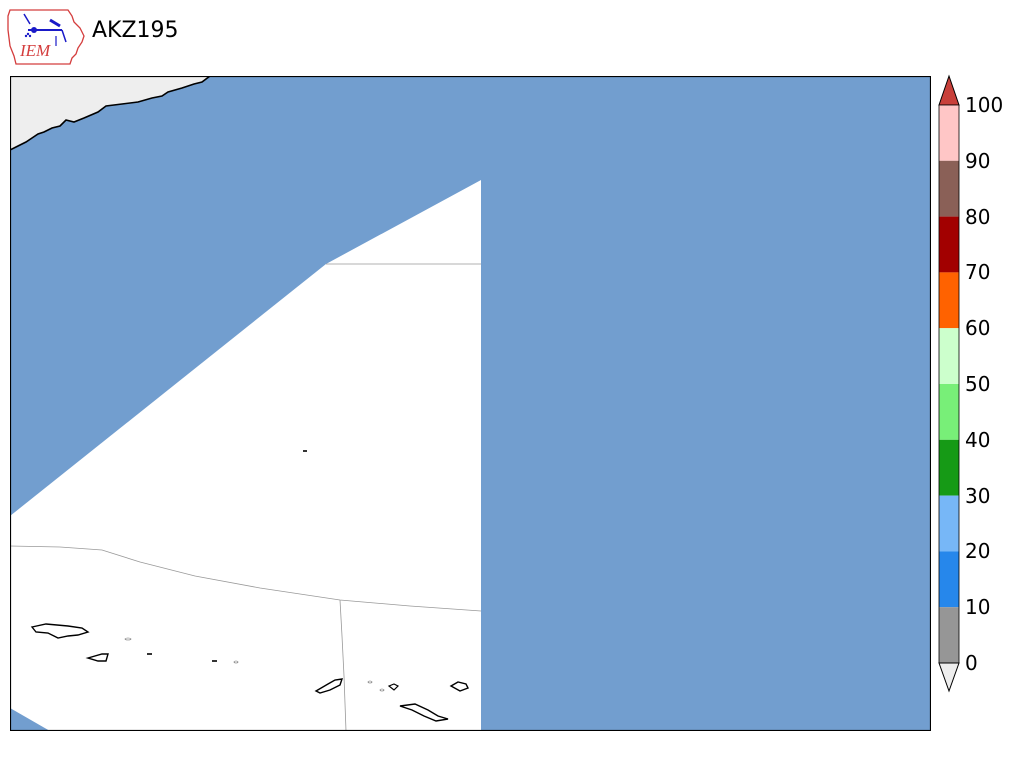  I want to click on iem-logo: IEM, so click(46, 37).